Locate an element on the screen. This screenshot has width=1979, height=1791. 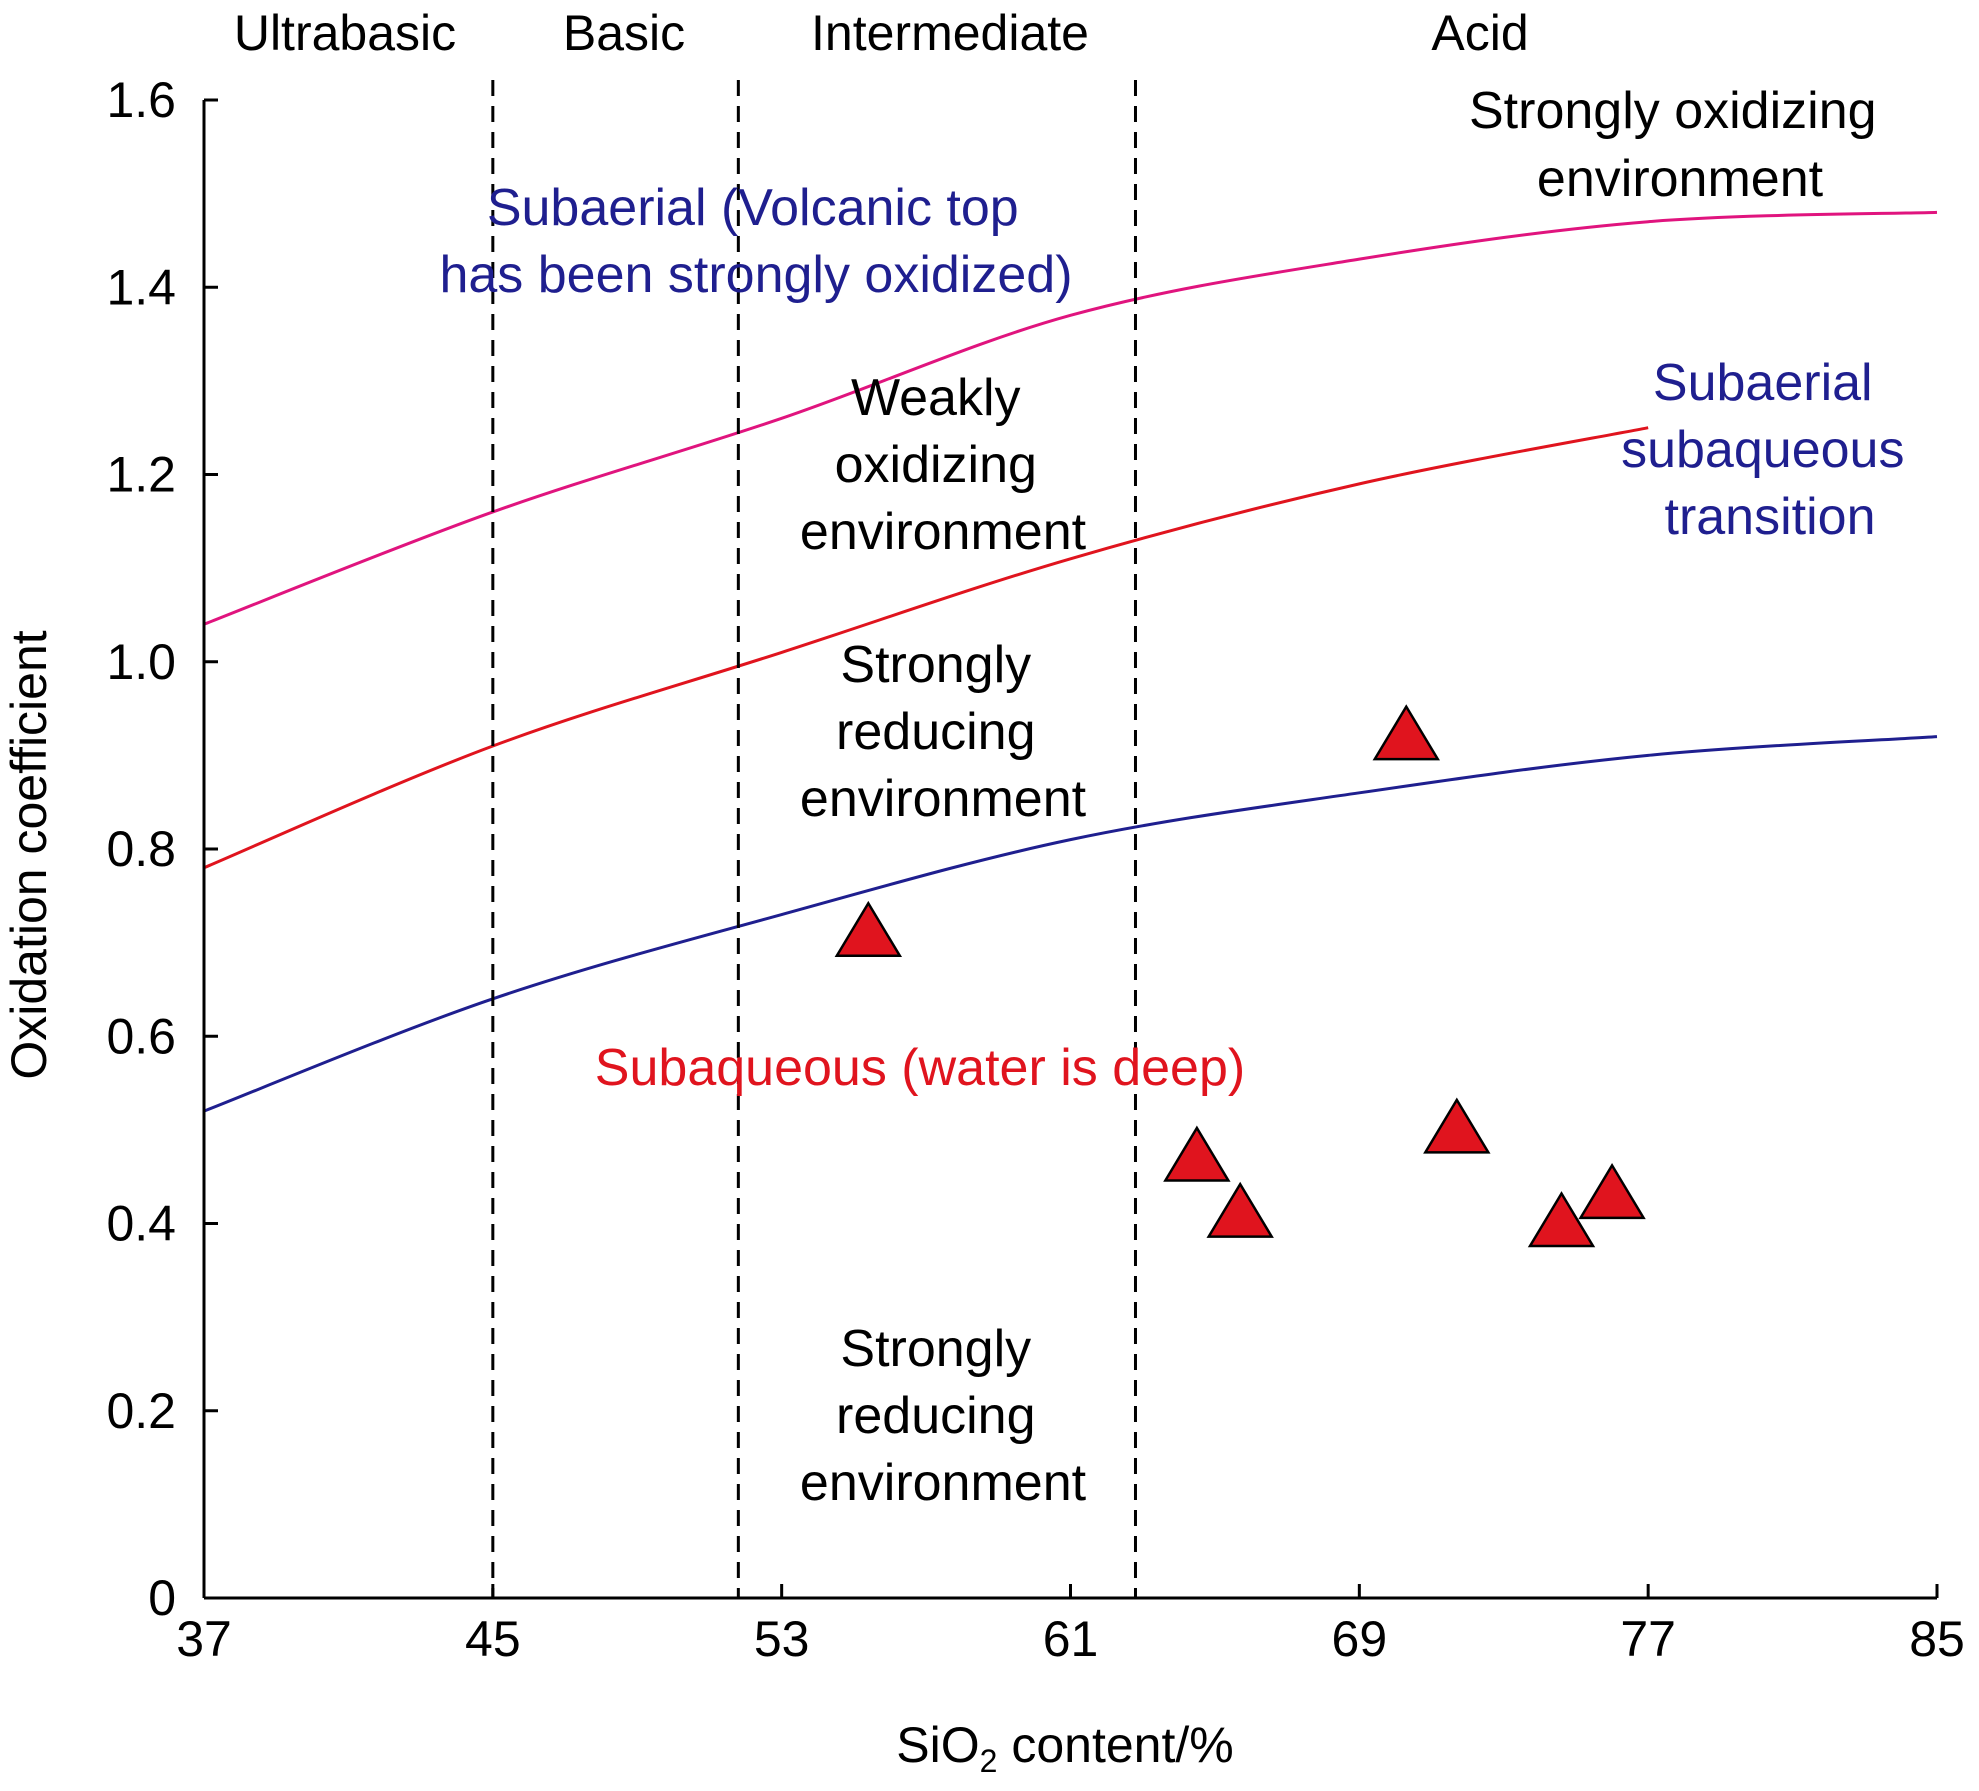
x-axis-title: SiO2 content/% is located at coordinates (1064, 1748).